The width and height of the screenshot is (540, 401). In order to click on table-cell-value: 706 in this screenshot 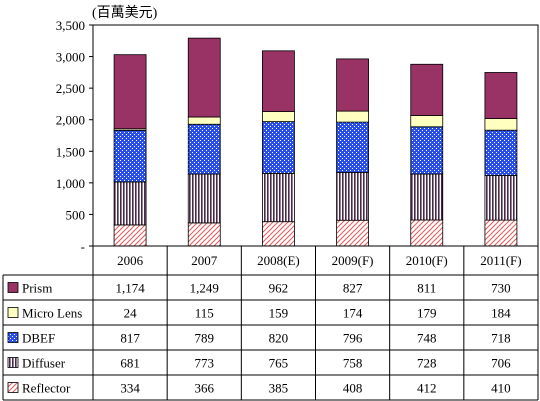, I will do `click(501, 363)`.